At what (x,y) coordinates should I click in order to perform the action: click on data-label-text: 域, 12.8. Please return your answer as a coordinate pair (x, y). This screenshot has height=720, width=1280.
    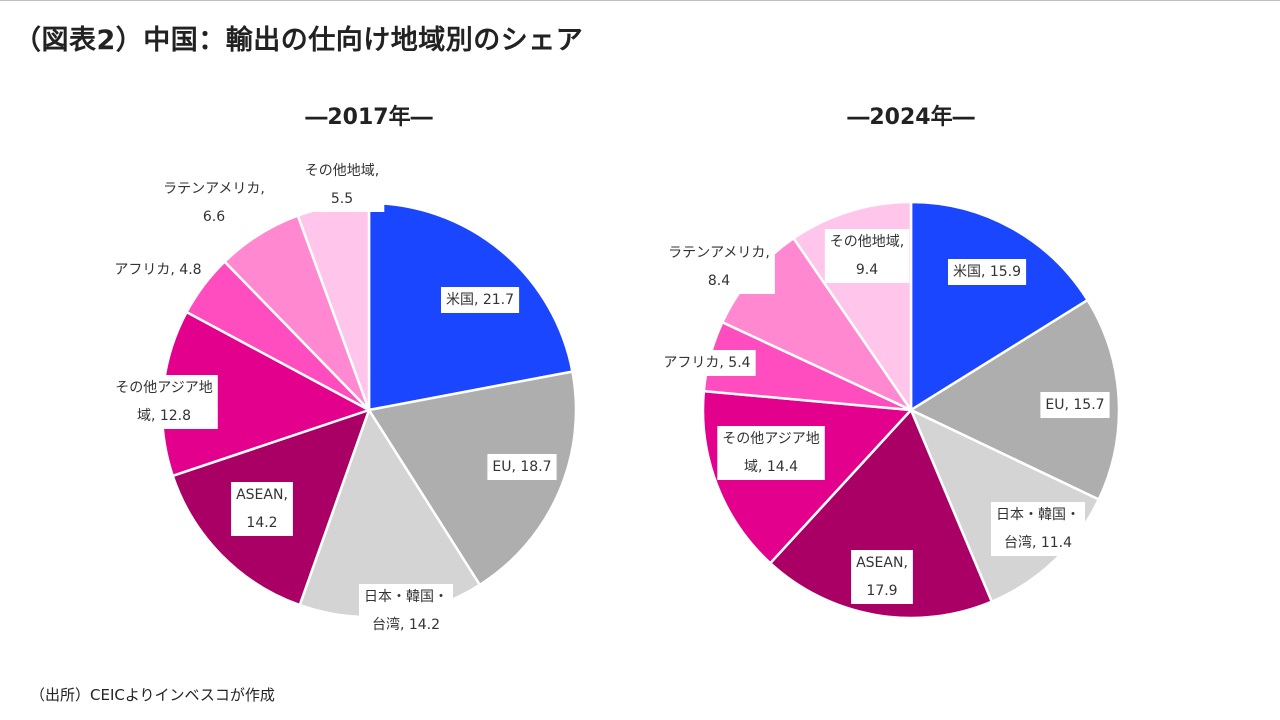
    Looking at the image, I should click on (164, 416).